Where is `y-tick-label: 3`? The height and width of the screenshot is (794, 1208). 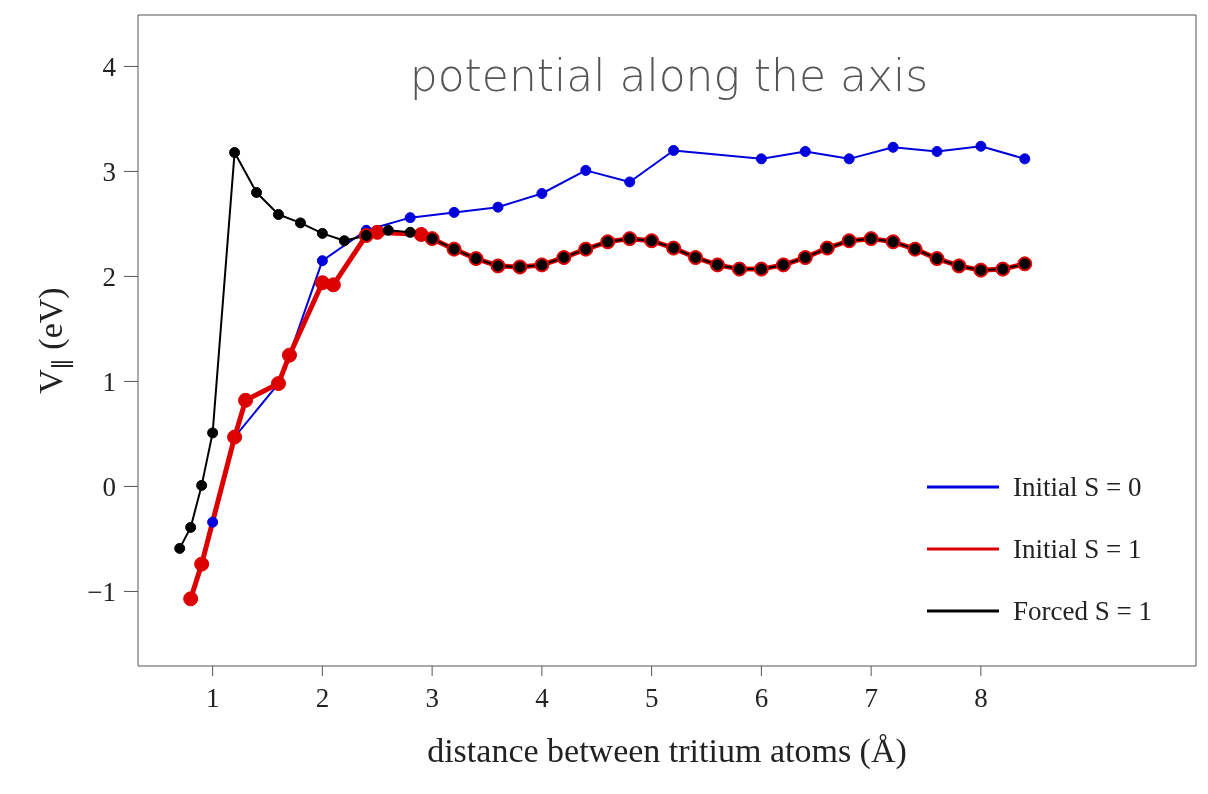 y-tick-label: 3 is located at coordinates (109, 172).